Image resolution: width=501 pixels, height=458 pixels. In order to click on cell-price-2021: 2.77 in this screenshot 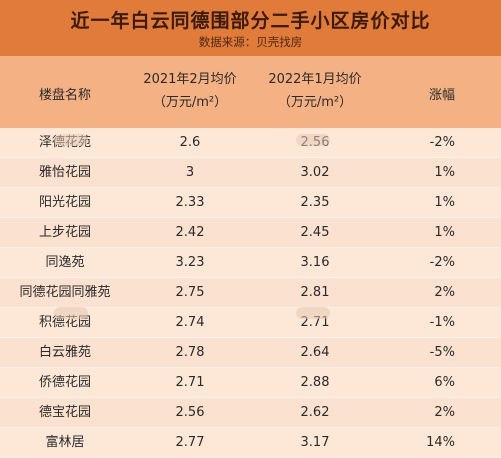, I will do `click(190, 442)`.